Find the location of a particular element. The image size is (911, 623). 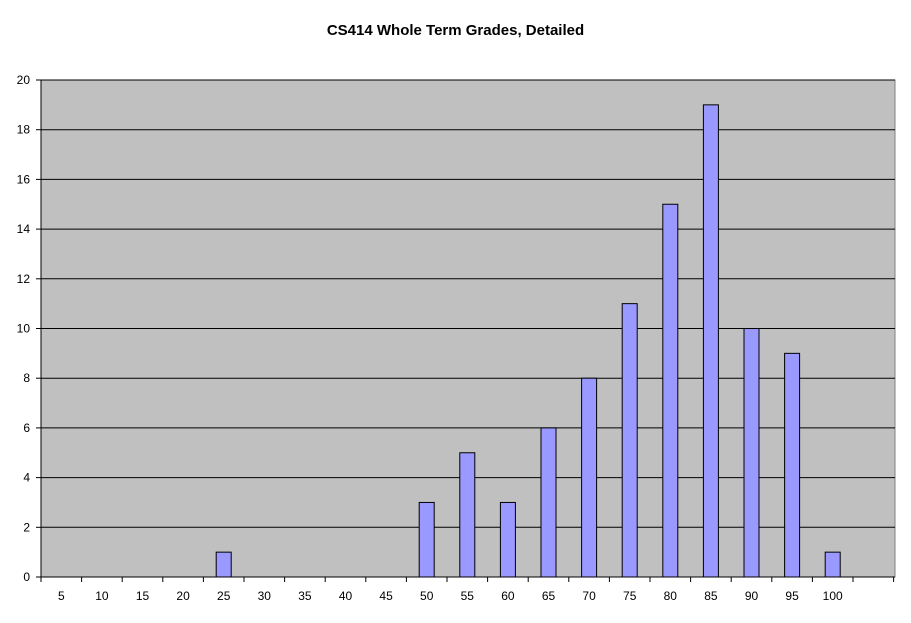

x-tick-label: 65 is located at coordinates (549, 596).